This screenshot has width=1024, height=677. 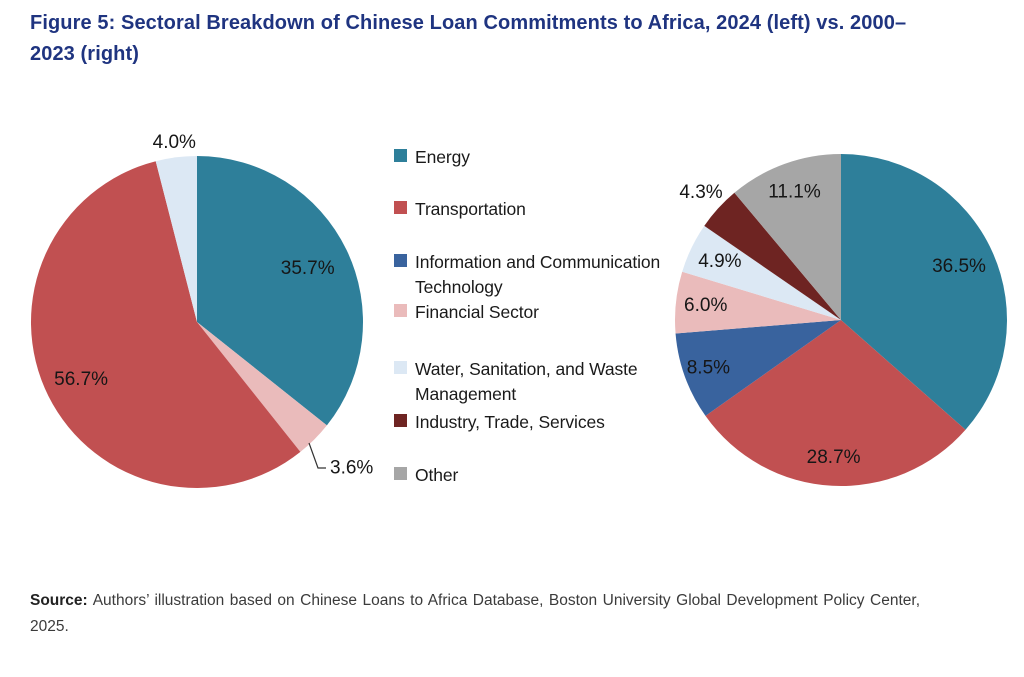 I want to click on legend-label-energy: Energy, so click(x=442, y=157).